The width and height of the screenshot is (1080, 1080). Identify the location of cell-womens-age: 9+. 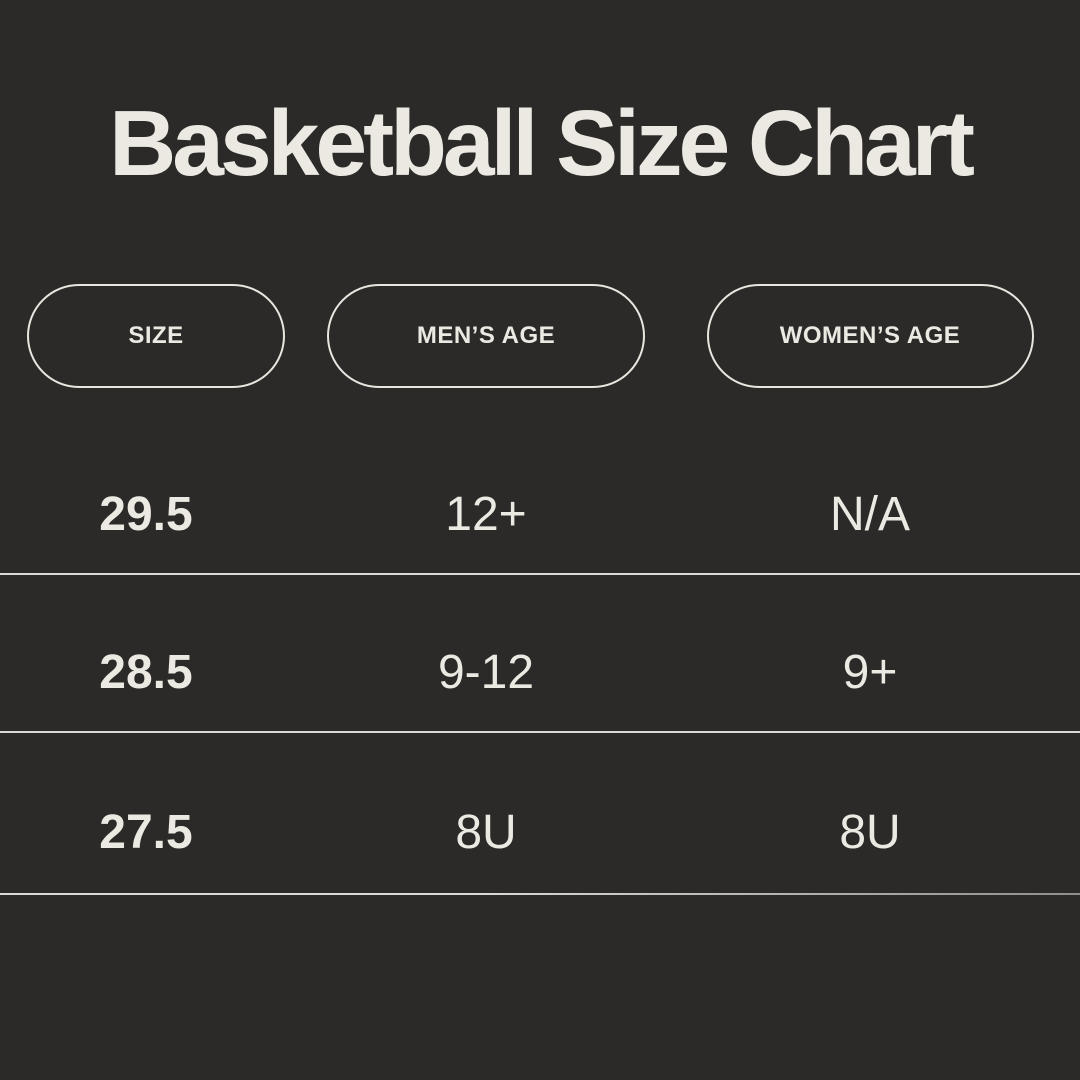
(870, 672).